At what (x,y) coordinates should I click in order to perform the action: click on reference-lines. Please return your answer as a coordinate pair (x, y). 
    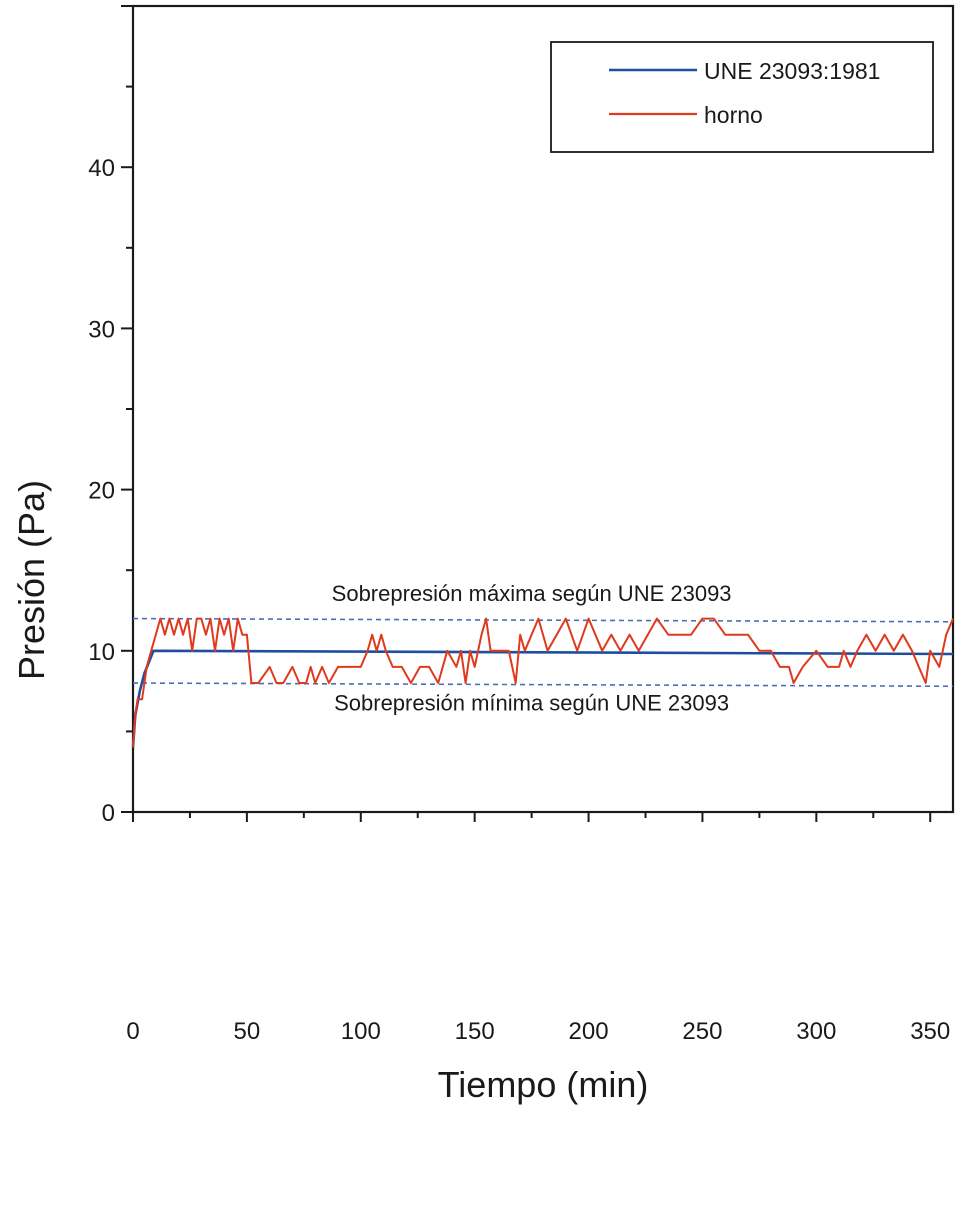
    Looking at the image, I should click on (543, 652).